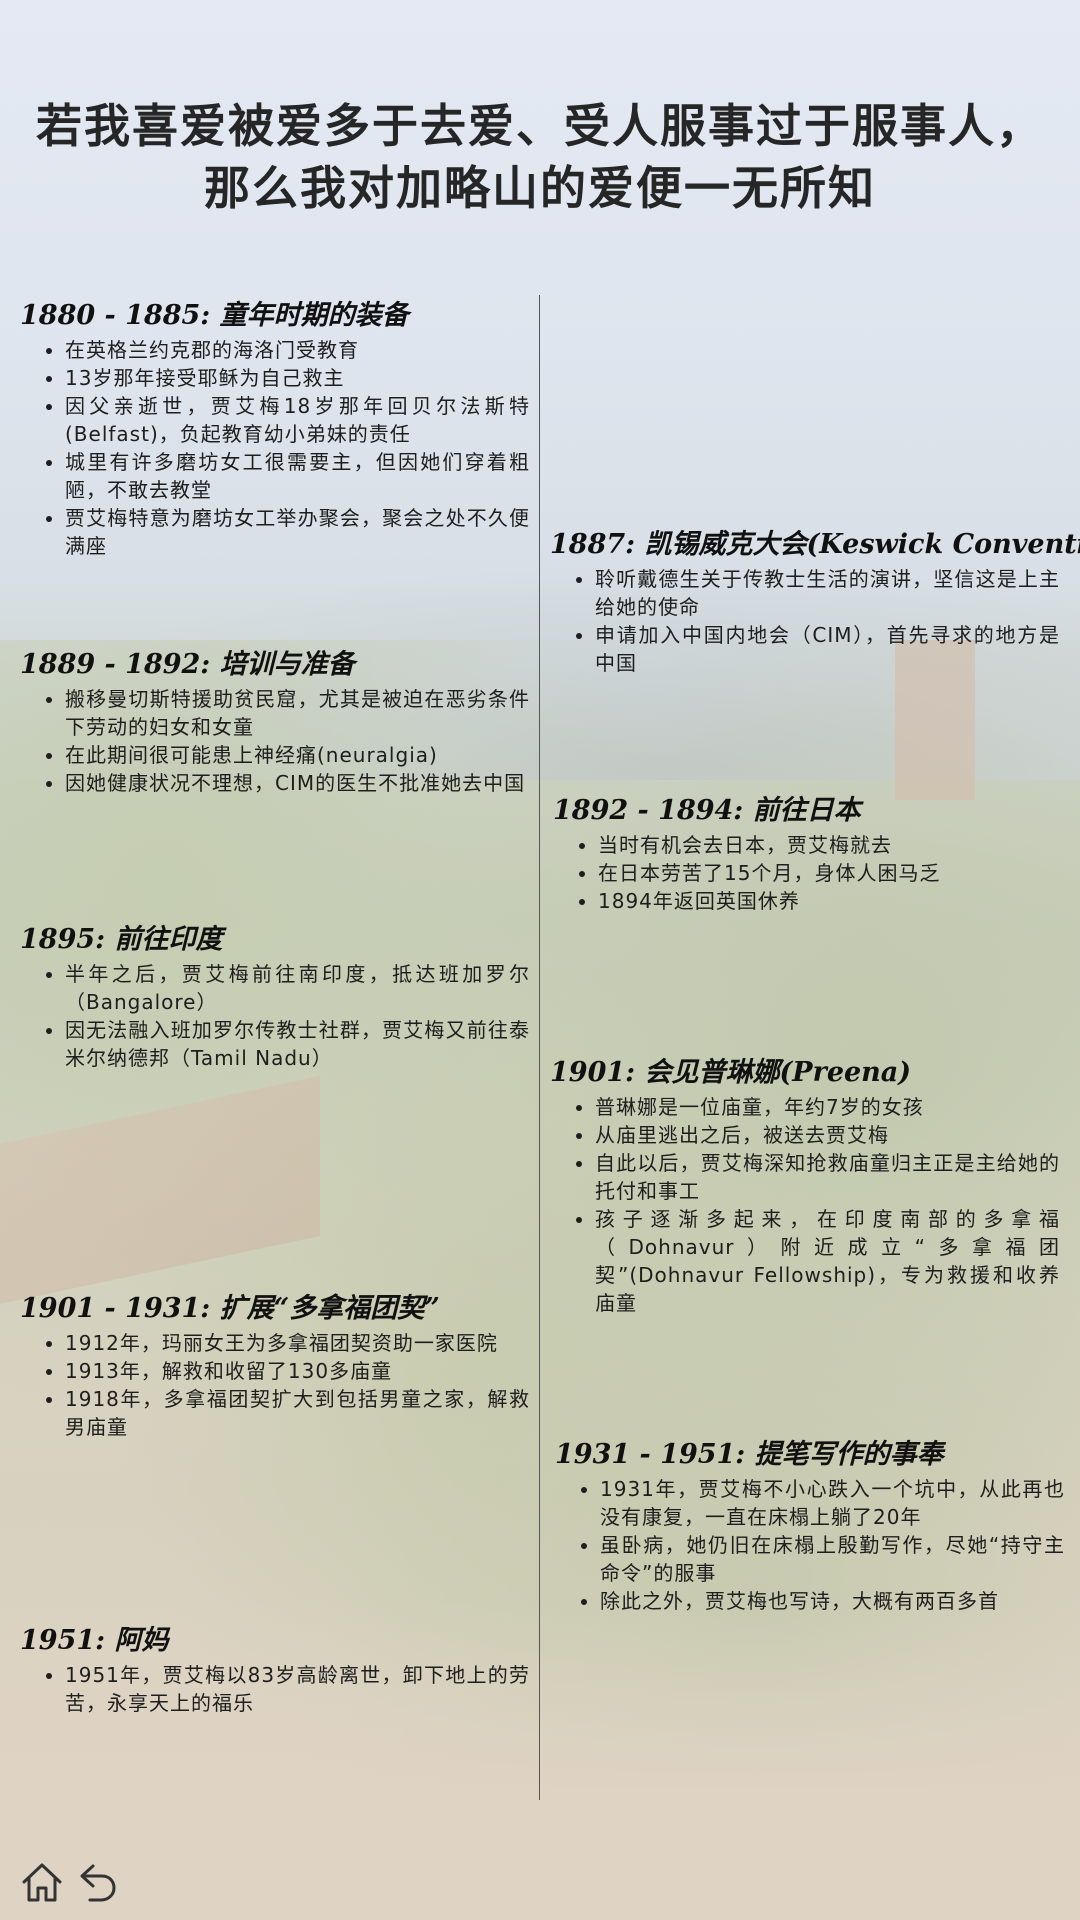 Image resolution: width=1080 pixels, height=1920 pixels. I want to click on page-title: 若我喜爱被爱多于去爱、受人服事过于服事人， 那么我对加略山的爱便一无所知, so click(540, 157).